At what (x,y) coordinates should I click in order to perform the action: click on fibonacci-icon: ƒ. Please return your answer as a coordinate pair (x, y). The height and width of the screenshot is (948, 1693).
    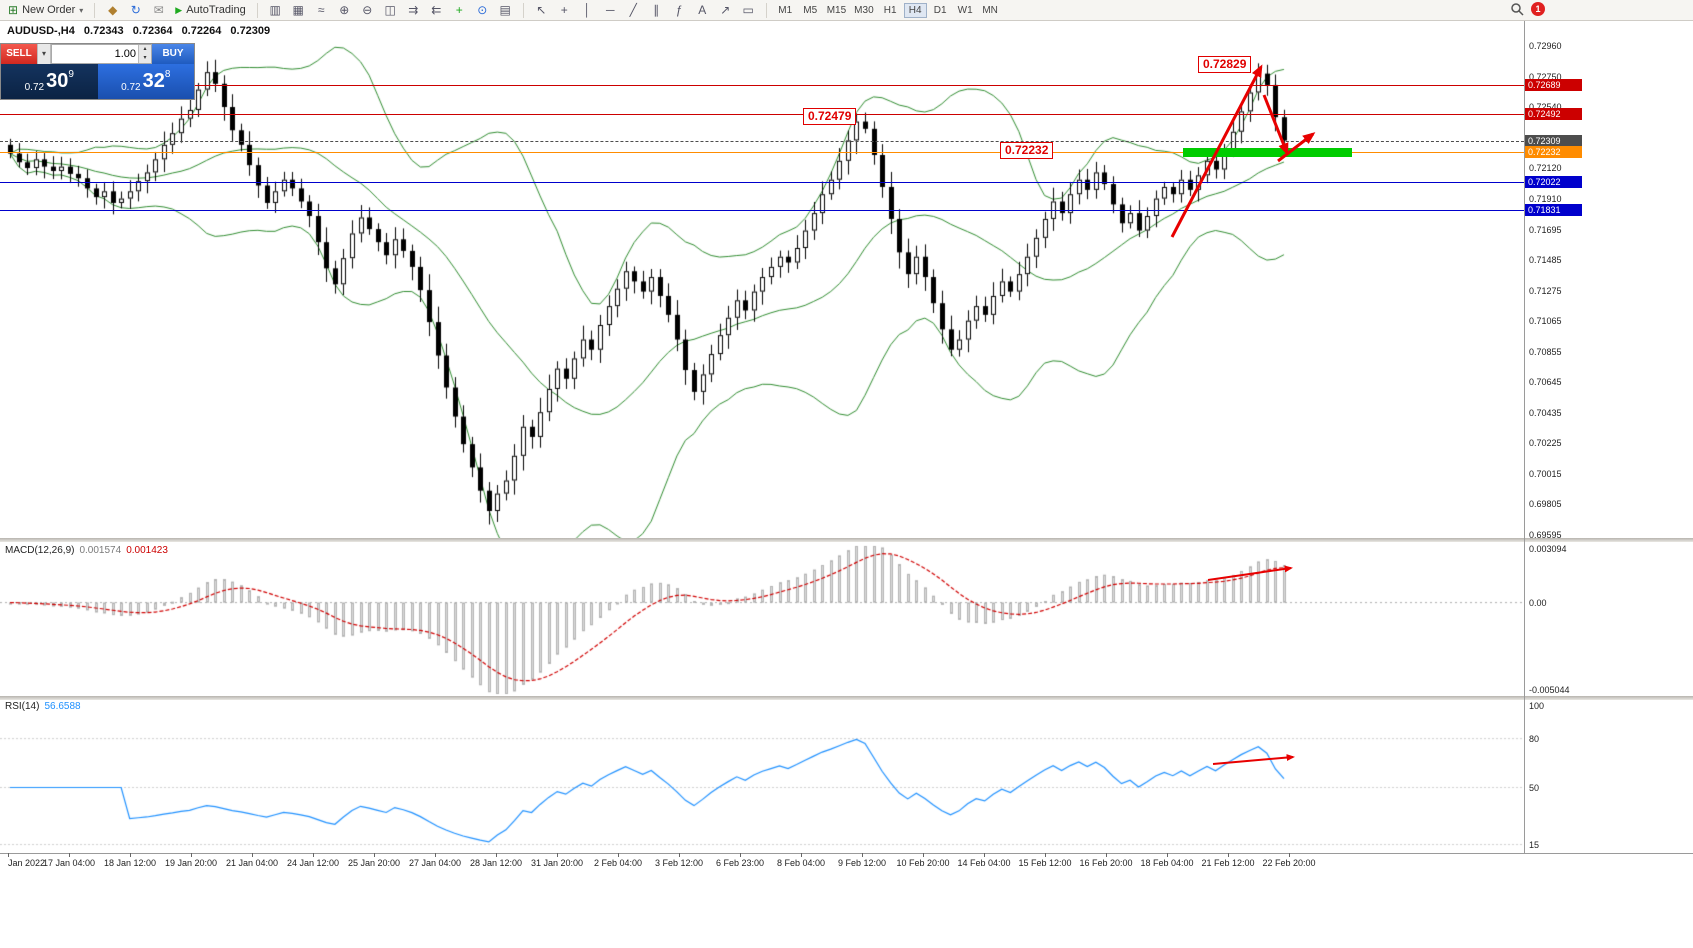
    Looking at the image, I should click on (679, 9).